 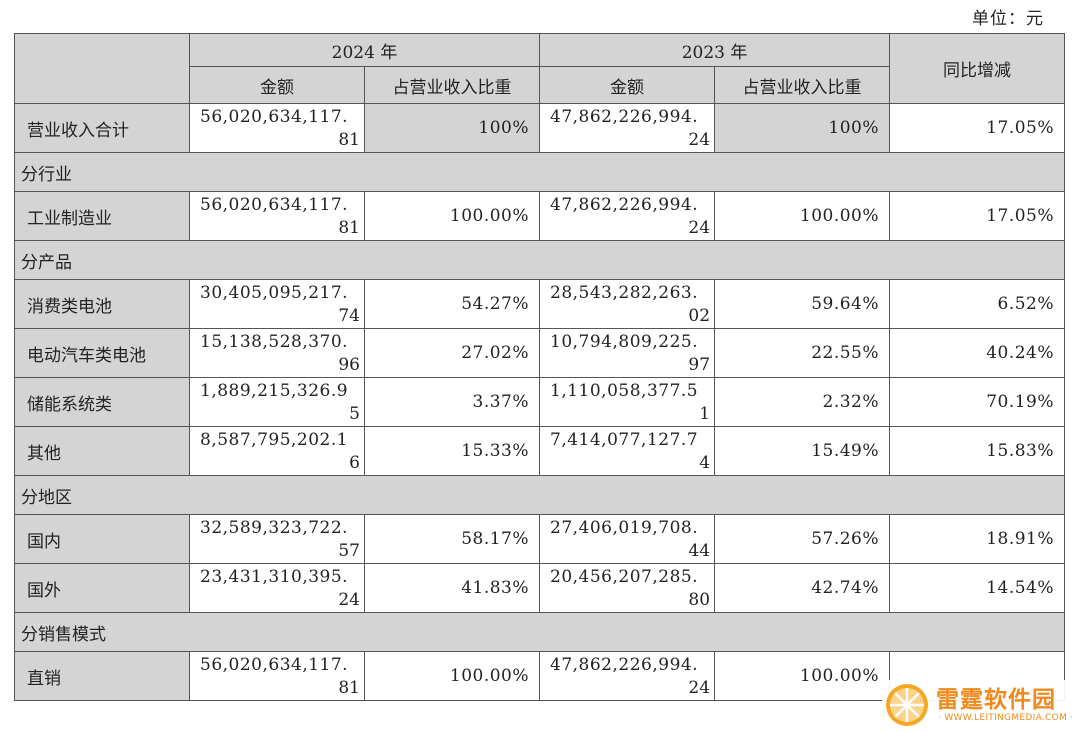 What do you see at coordinates (624, 665) in the screenshot?
I see `amount-line-1: 47,862,226,994.` at bounding box center [624, 665].